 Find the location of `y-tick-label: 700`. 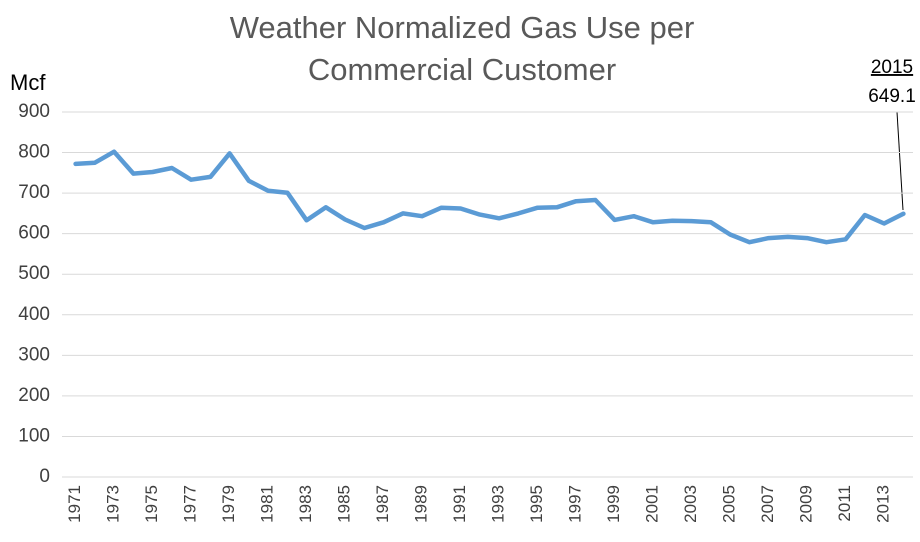

y-tick-label: 700 is located at coordinates (34, 192).